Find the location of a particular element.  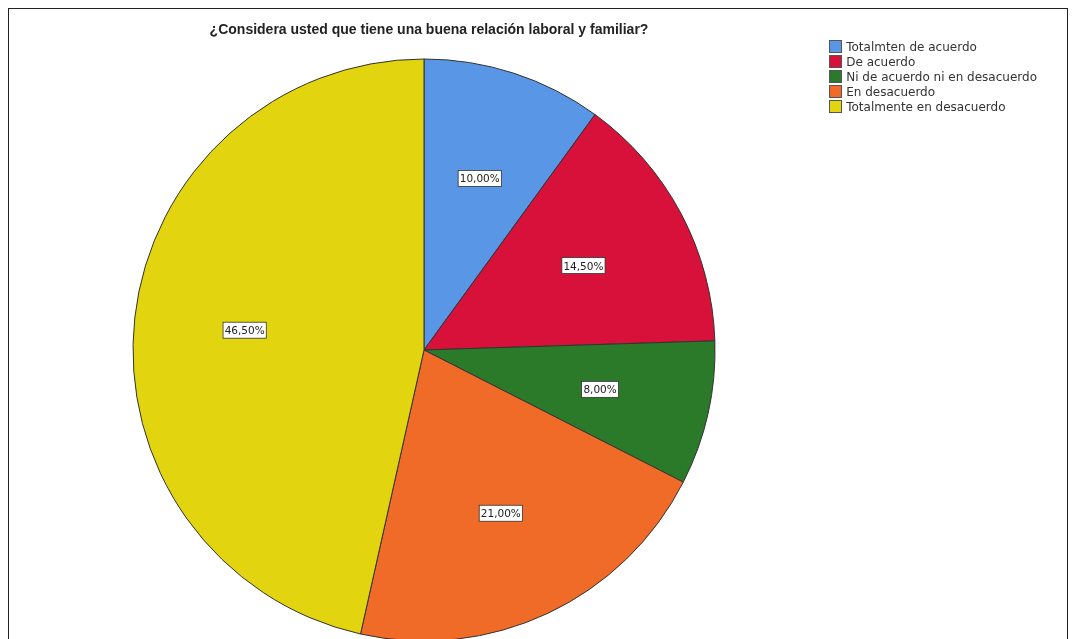

data-label: 14,50% is located at coordinates (583, 265).